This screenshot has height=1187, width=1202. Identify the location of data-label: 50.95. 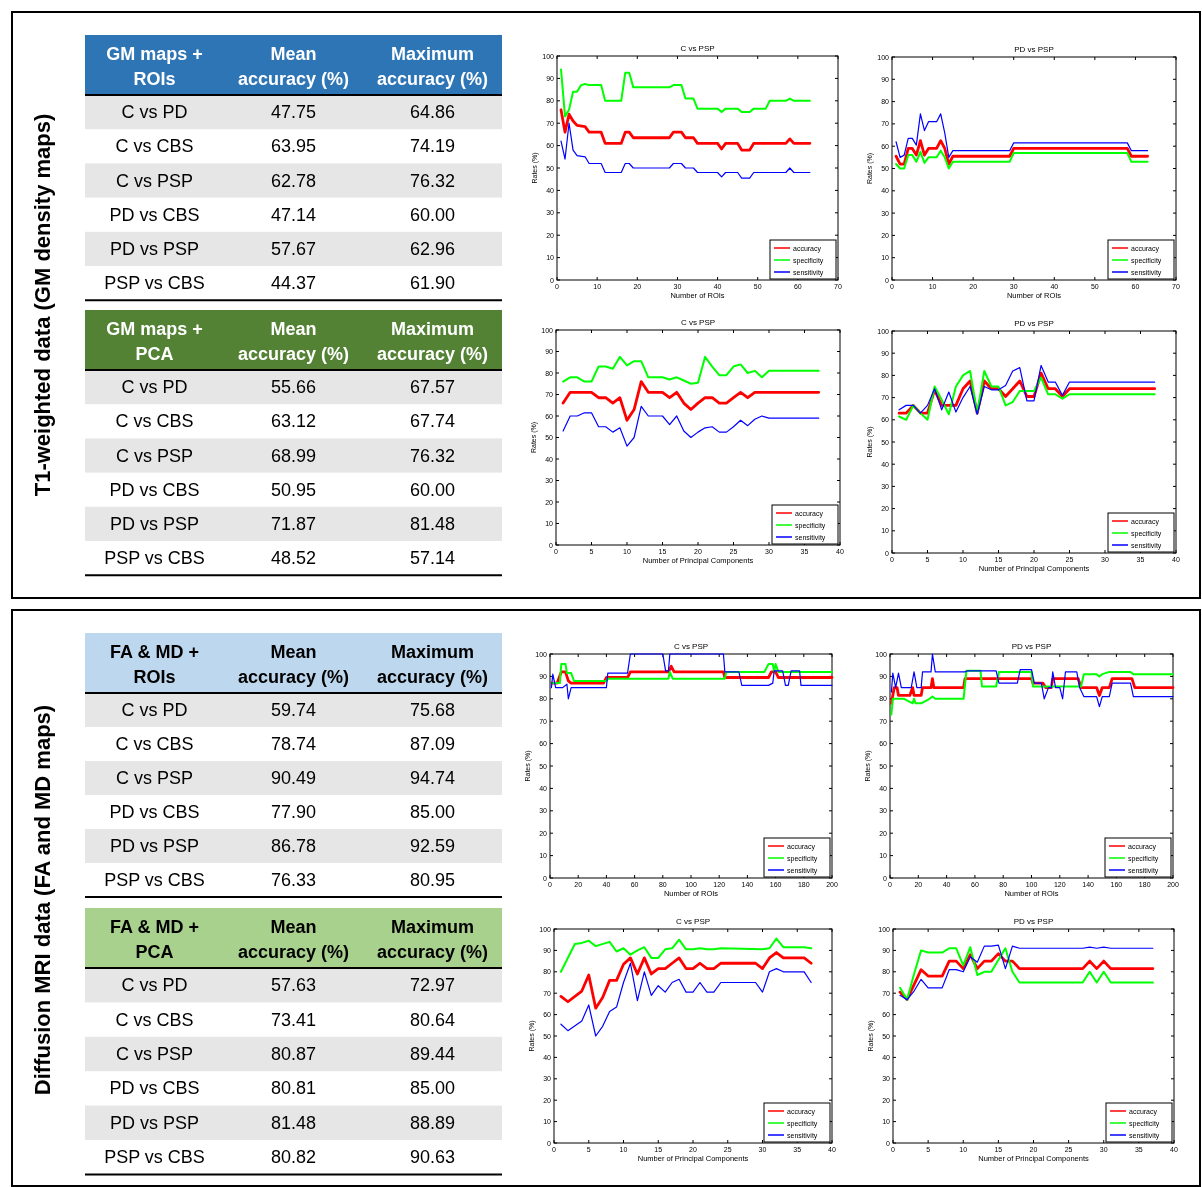
(293, 489).